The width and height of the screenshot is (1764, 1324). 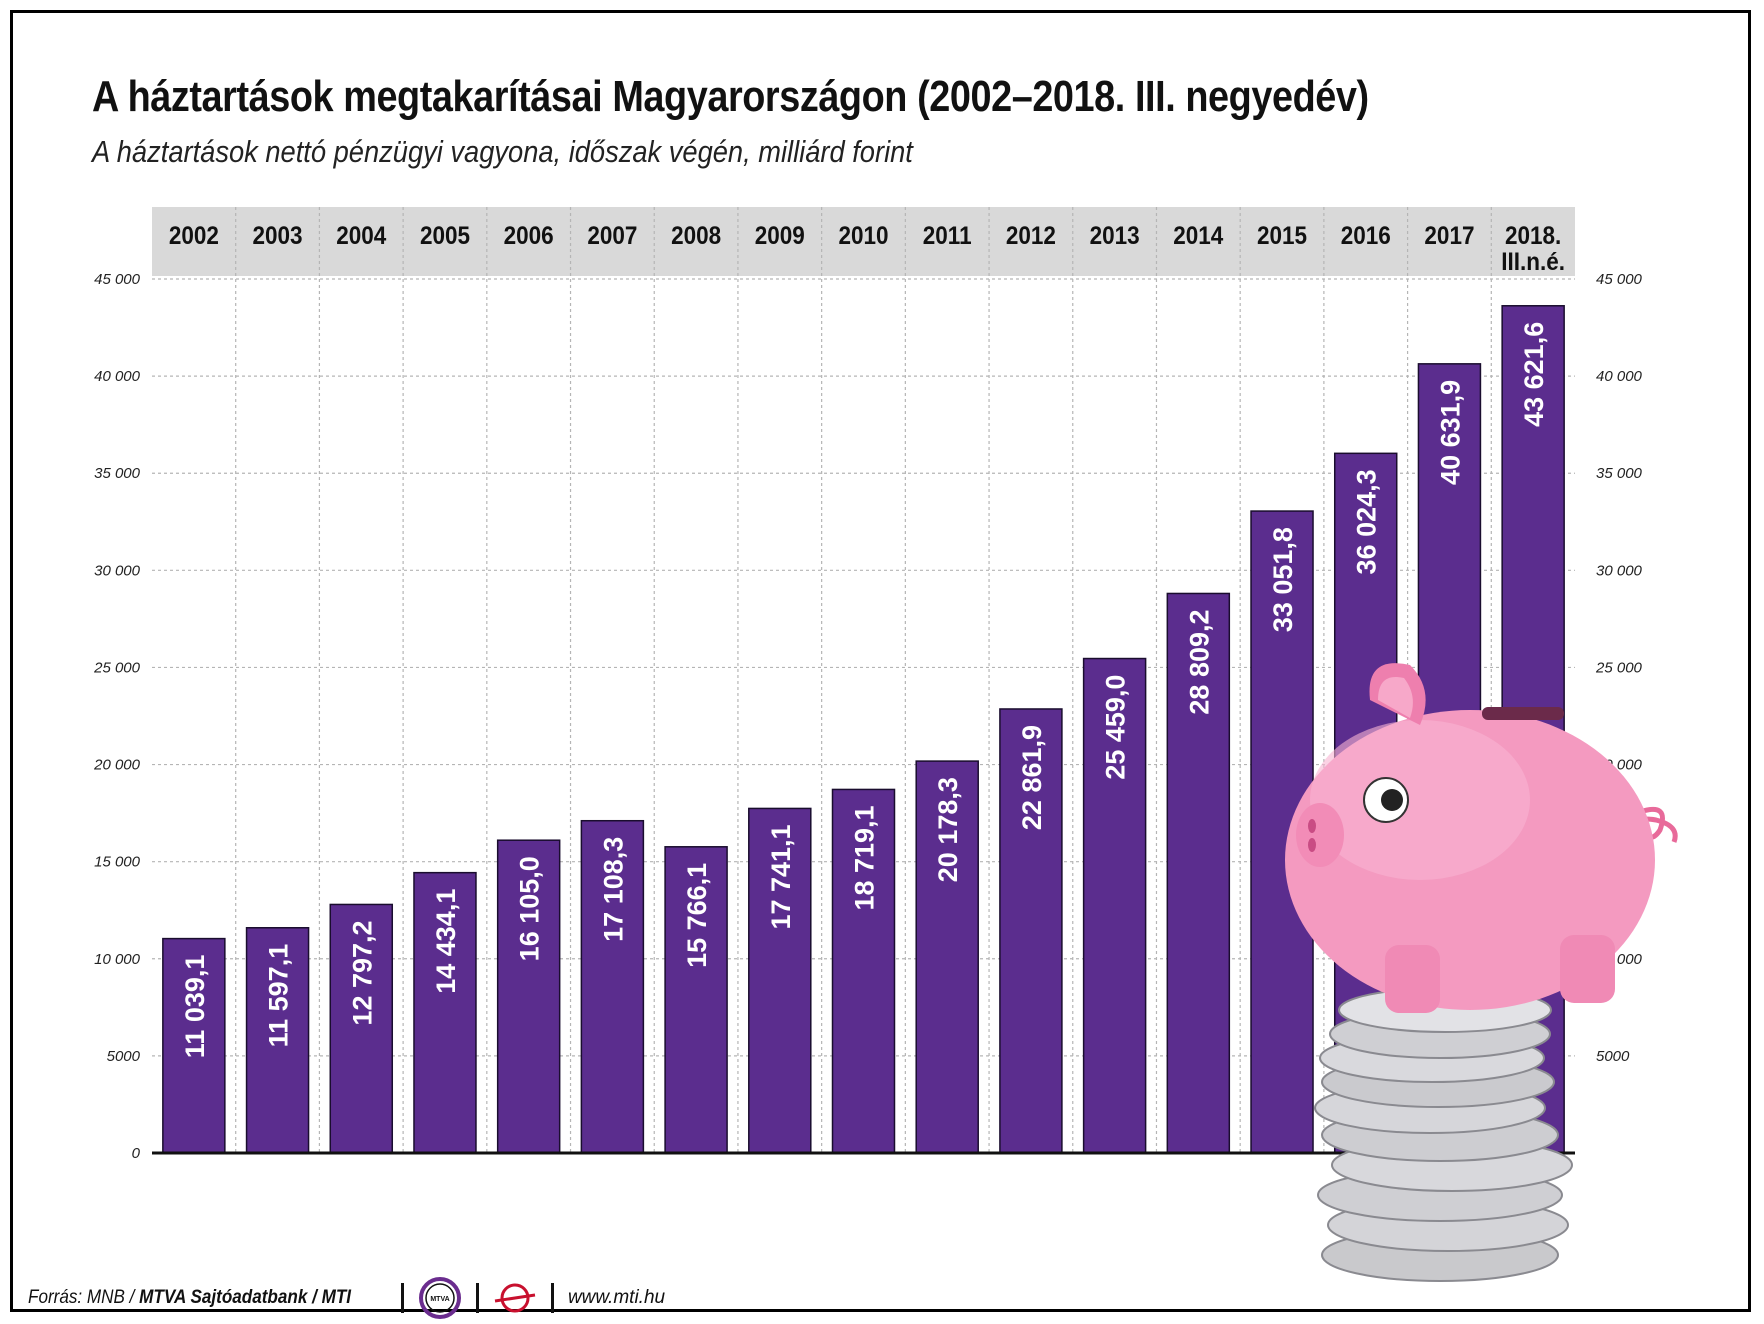 I want to click on bar-value-label: 33 051,8, so click(x=1283, y=579).